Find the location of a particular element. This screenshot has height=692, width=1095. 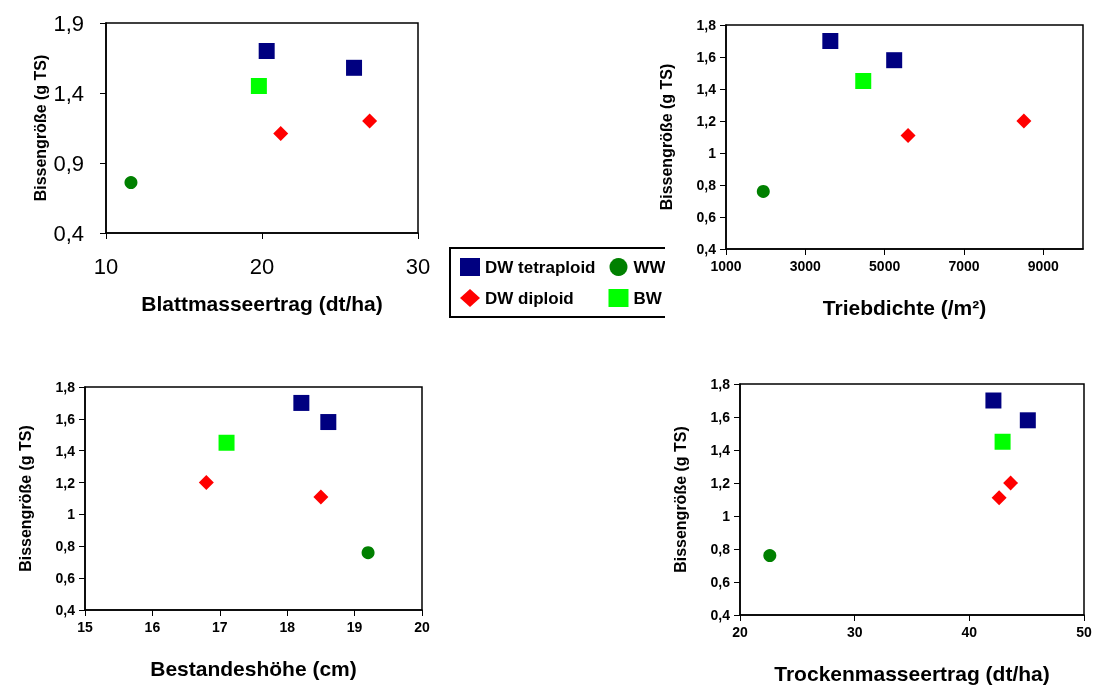

legend-label: DW diploid is located at coordinates (529, 298).